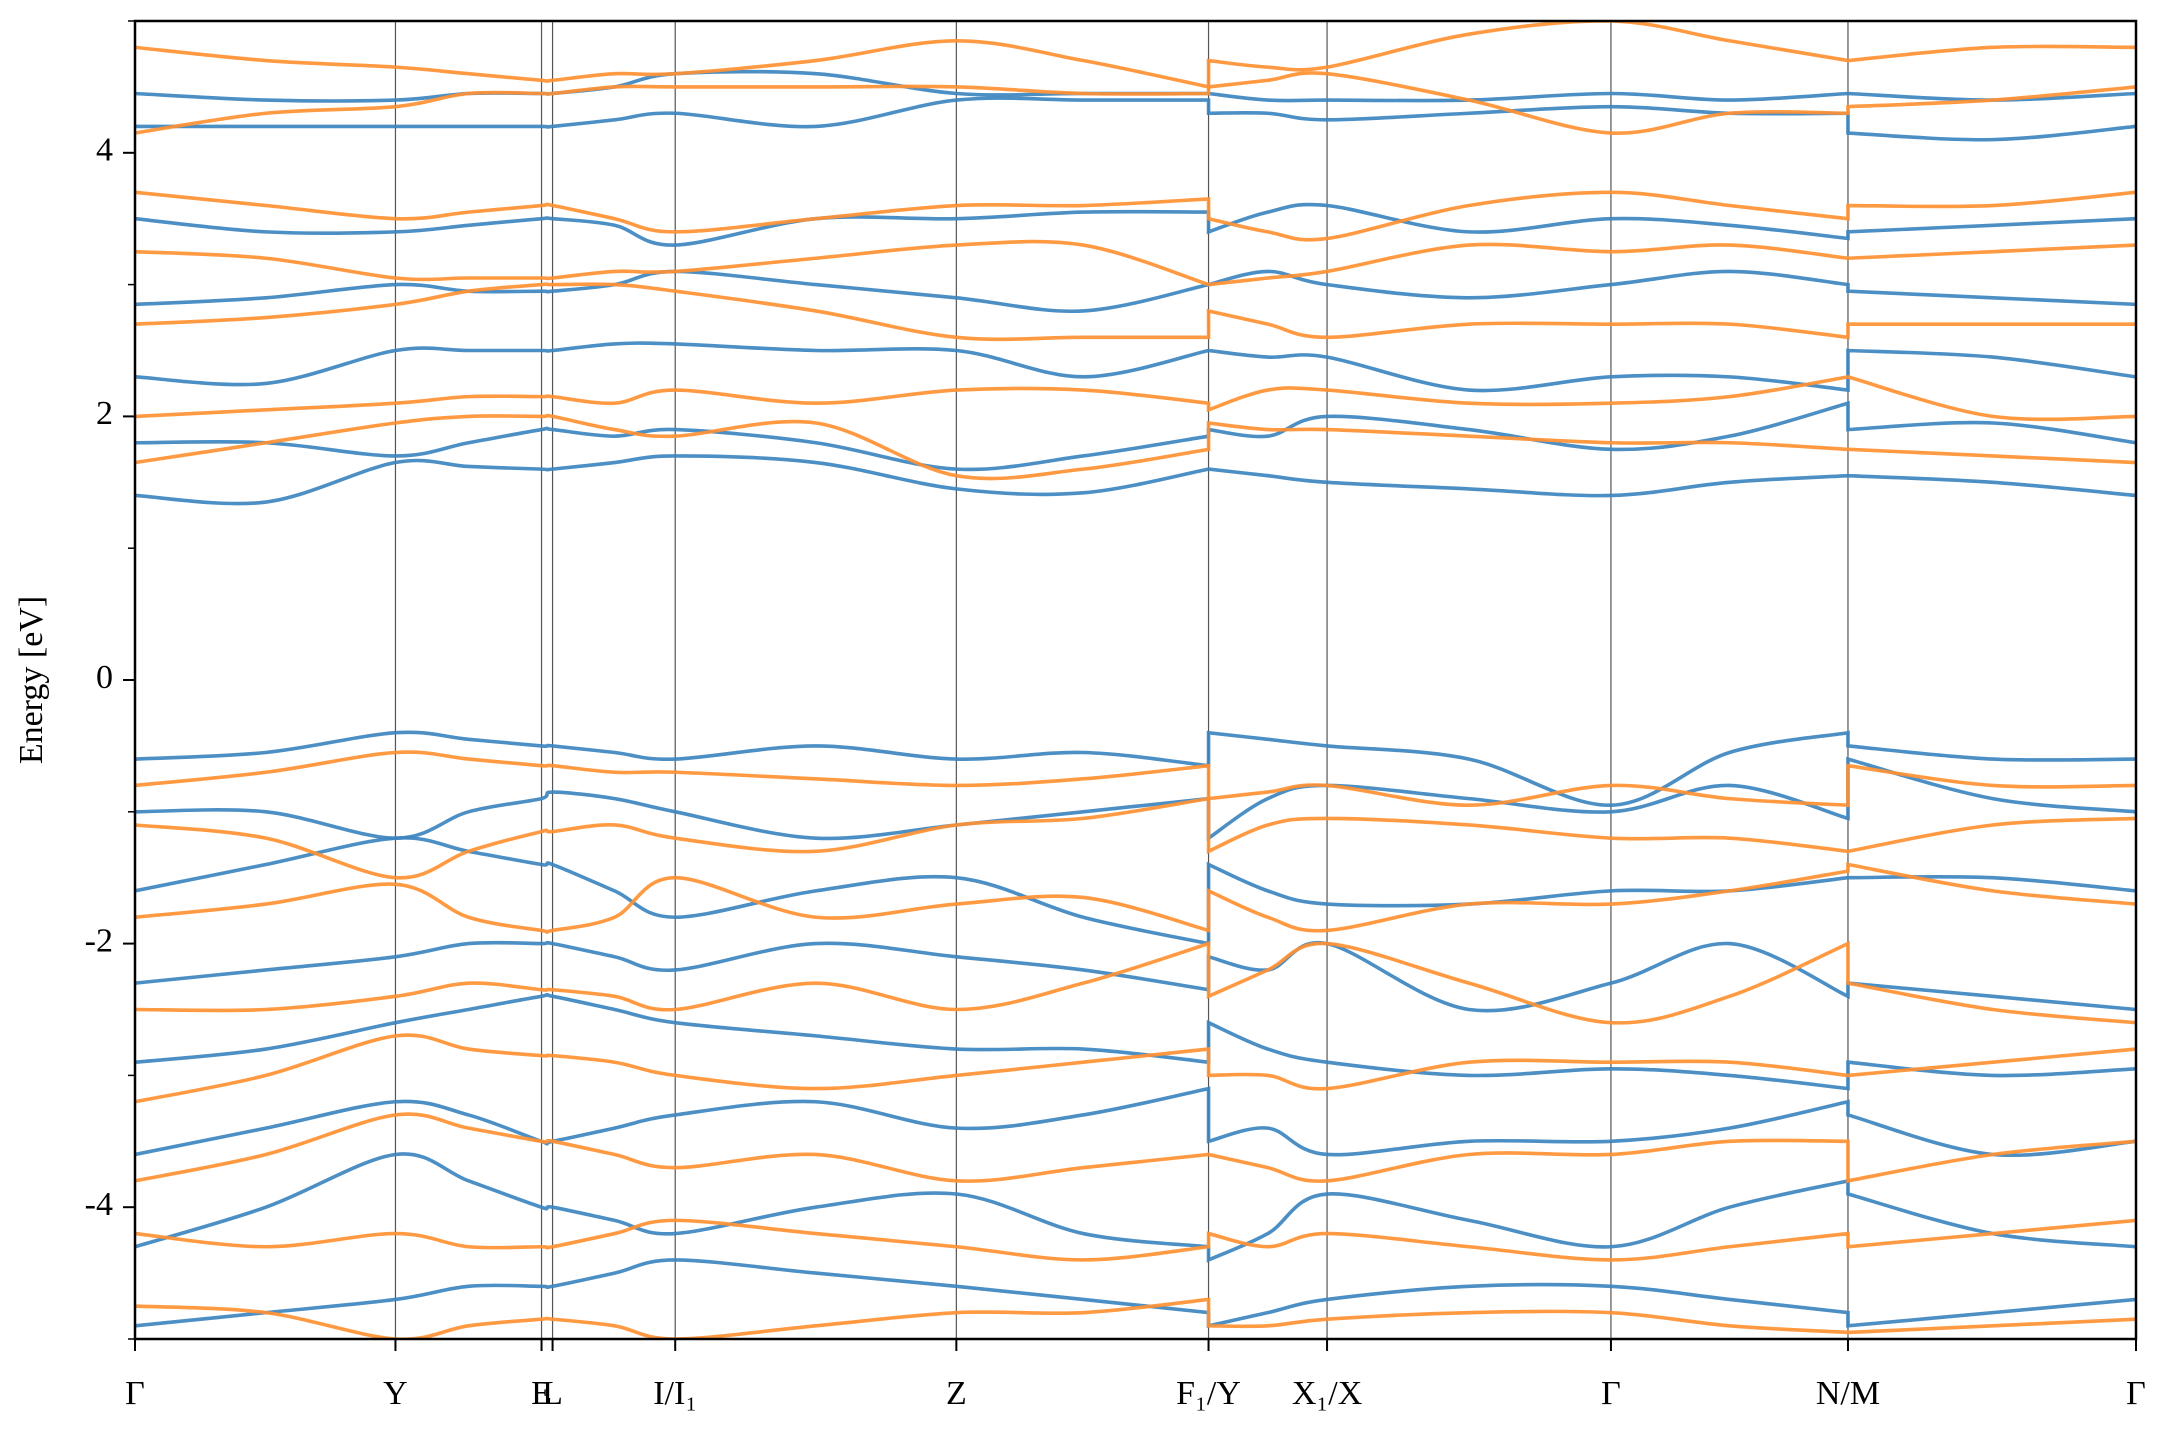 The height and width of the screenshot is (1440, 2160). What do you see at coordinates (1208, 1393) in the screenshot?
I see `x-tick-label: F₁/Y` at bounding box center [1208, 1393].